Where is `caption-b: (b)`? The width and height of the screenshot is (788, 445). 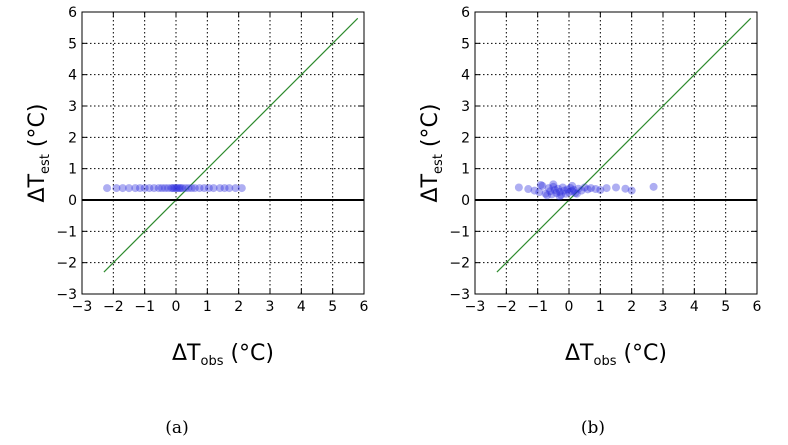 caption-b: (b) is located at coordinates (593, 428).